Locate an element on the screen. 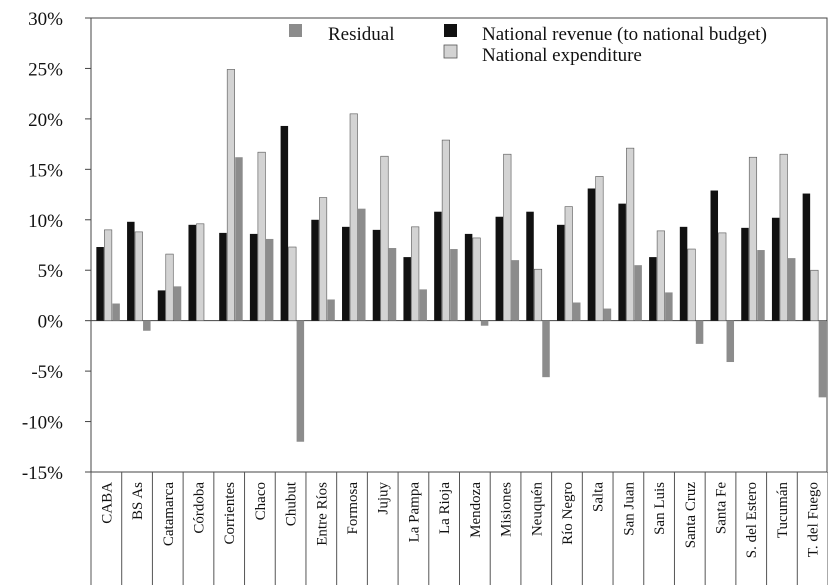 This screenshot has width=828, height=585. category-label: Tucumán is located at coordinates (783, 510).